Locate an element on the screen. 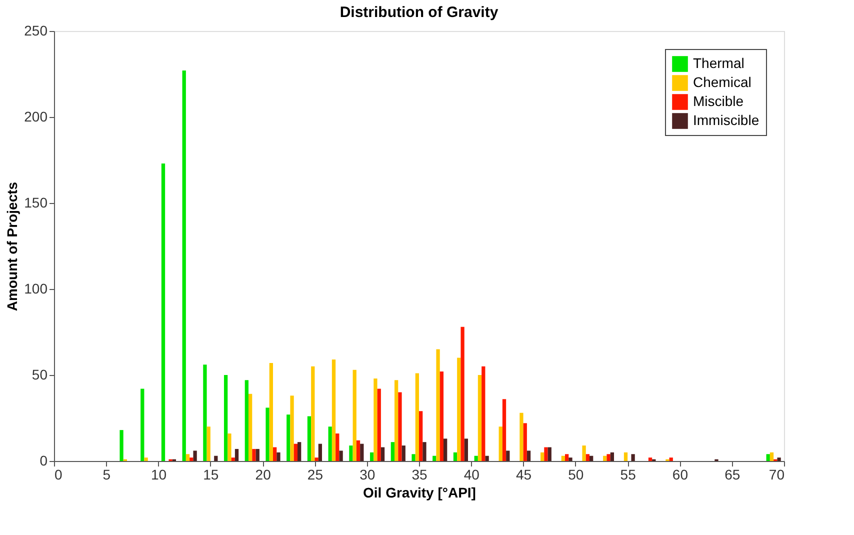  legend-label: Miscible is located at coordinates (718, 101).